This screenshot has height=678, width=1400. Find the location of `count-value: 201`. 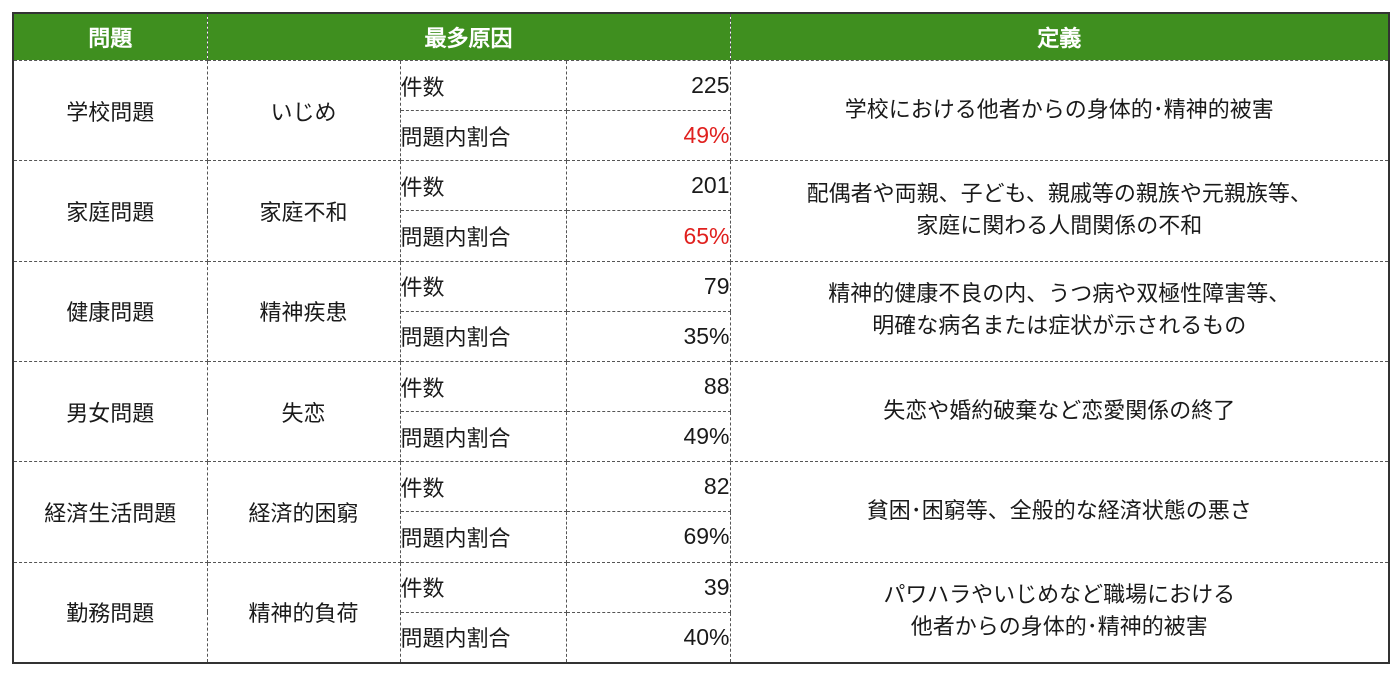

count-value: 201 is located at coordinates (648, 186).